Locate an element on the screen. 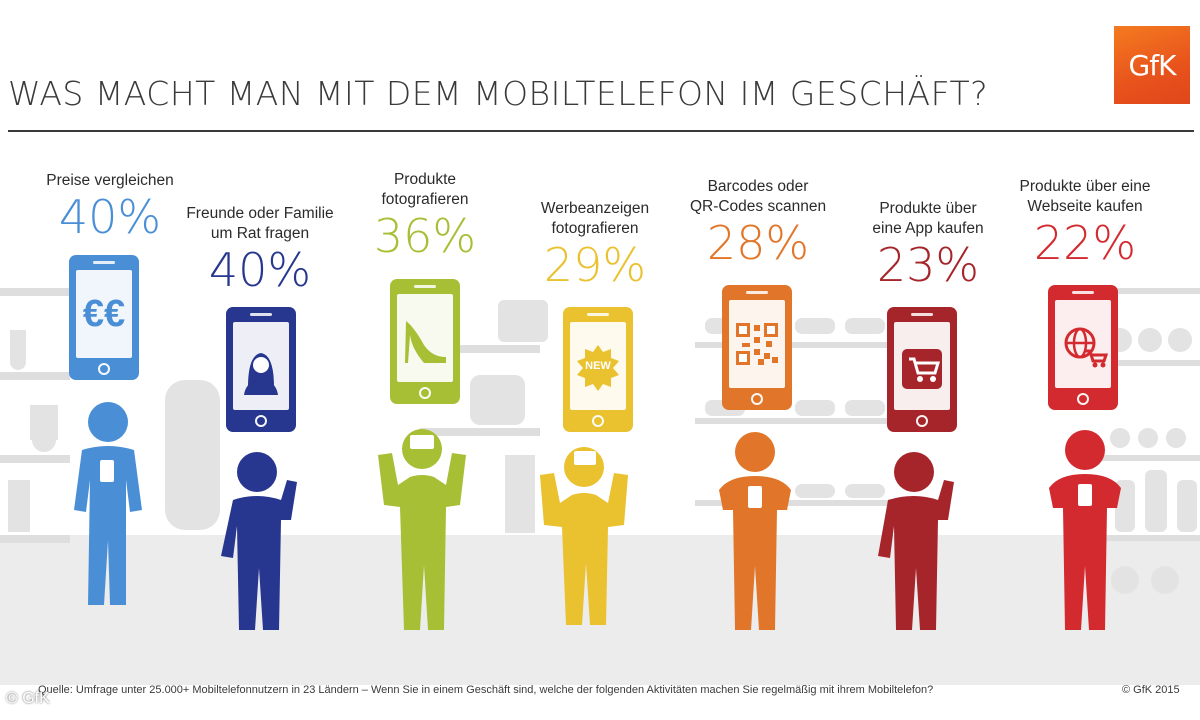  euro-icon: €€ is located at coordinates (104, 314).